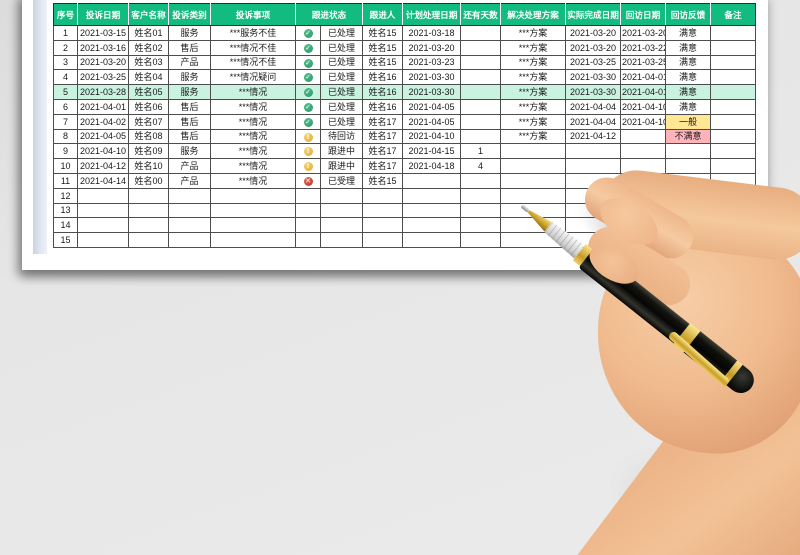 The height and width of the screenshot is (555, 800). Describe the element at coordinates (643, 14) in the screenshot. I see `column-header: 回访日期` at that location.